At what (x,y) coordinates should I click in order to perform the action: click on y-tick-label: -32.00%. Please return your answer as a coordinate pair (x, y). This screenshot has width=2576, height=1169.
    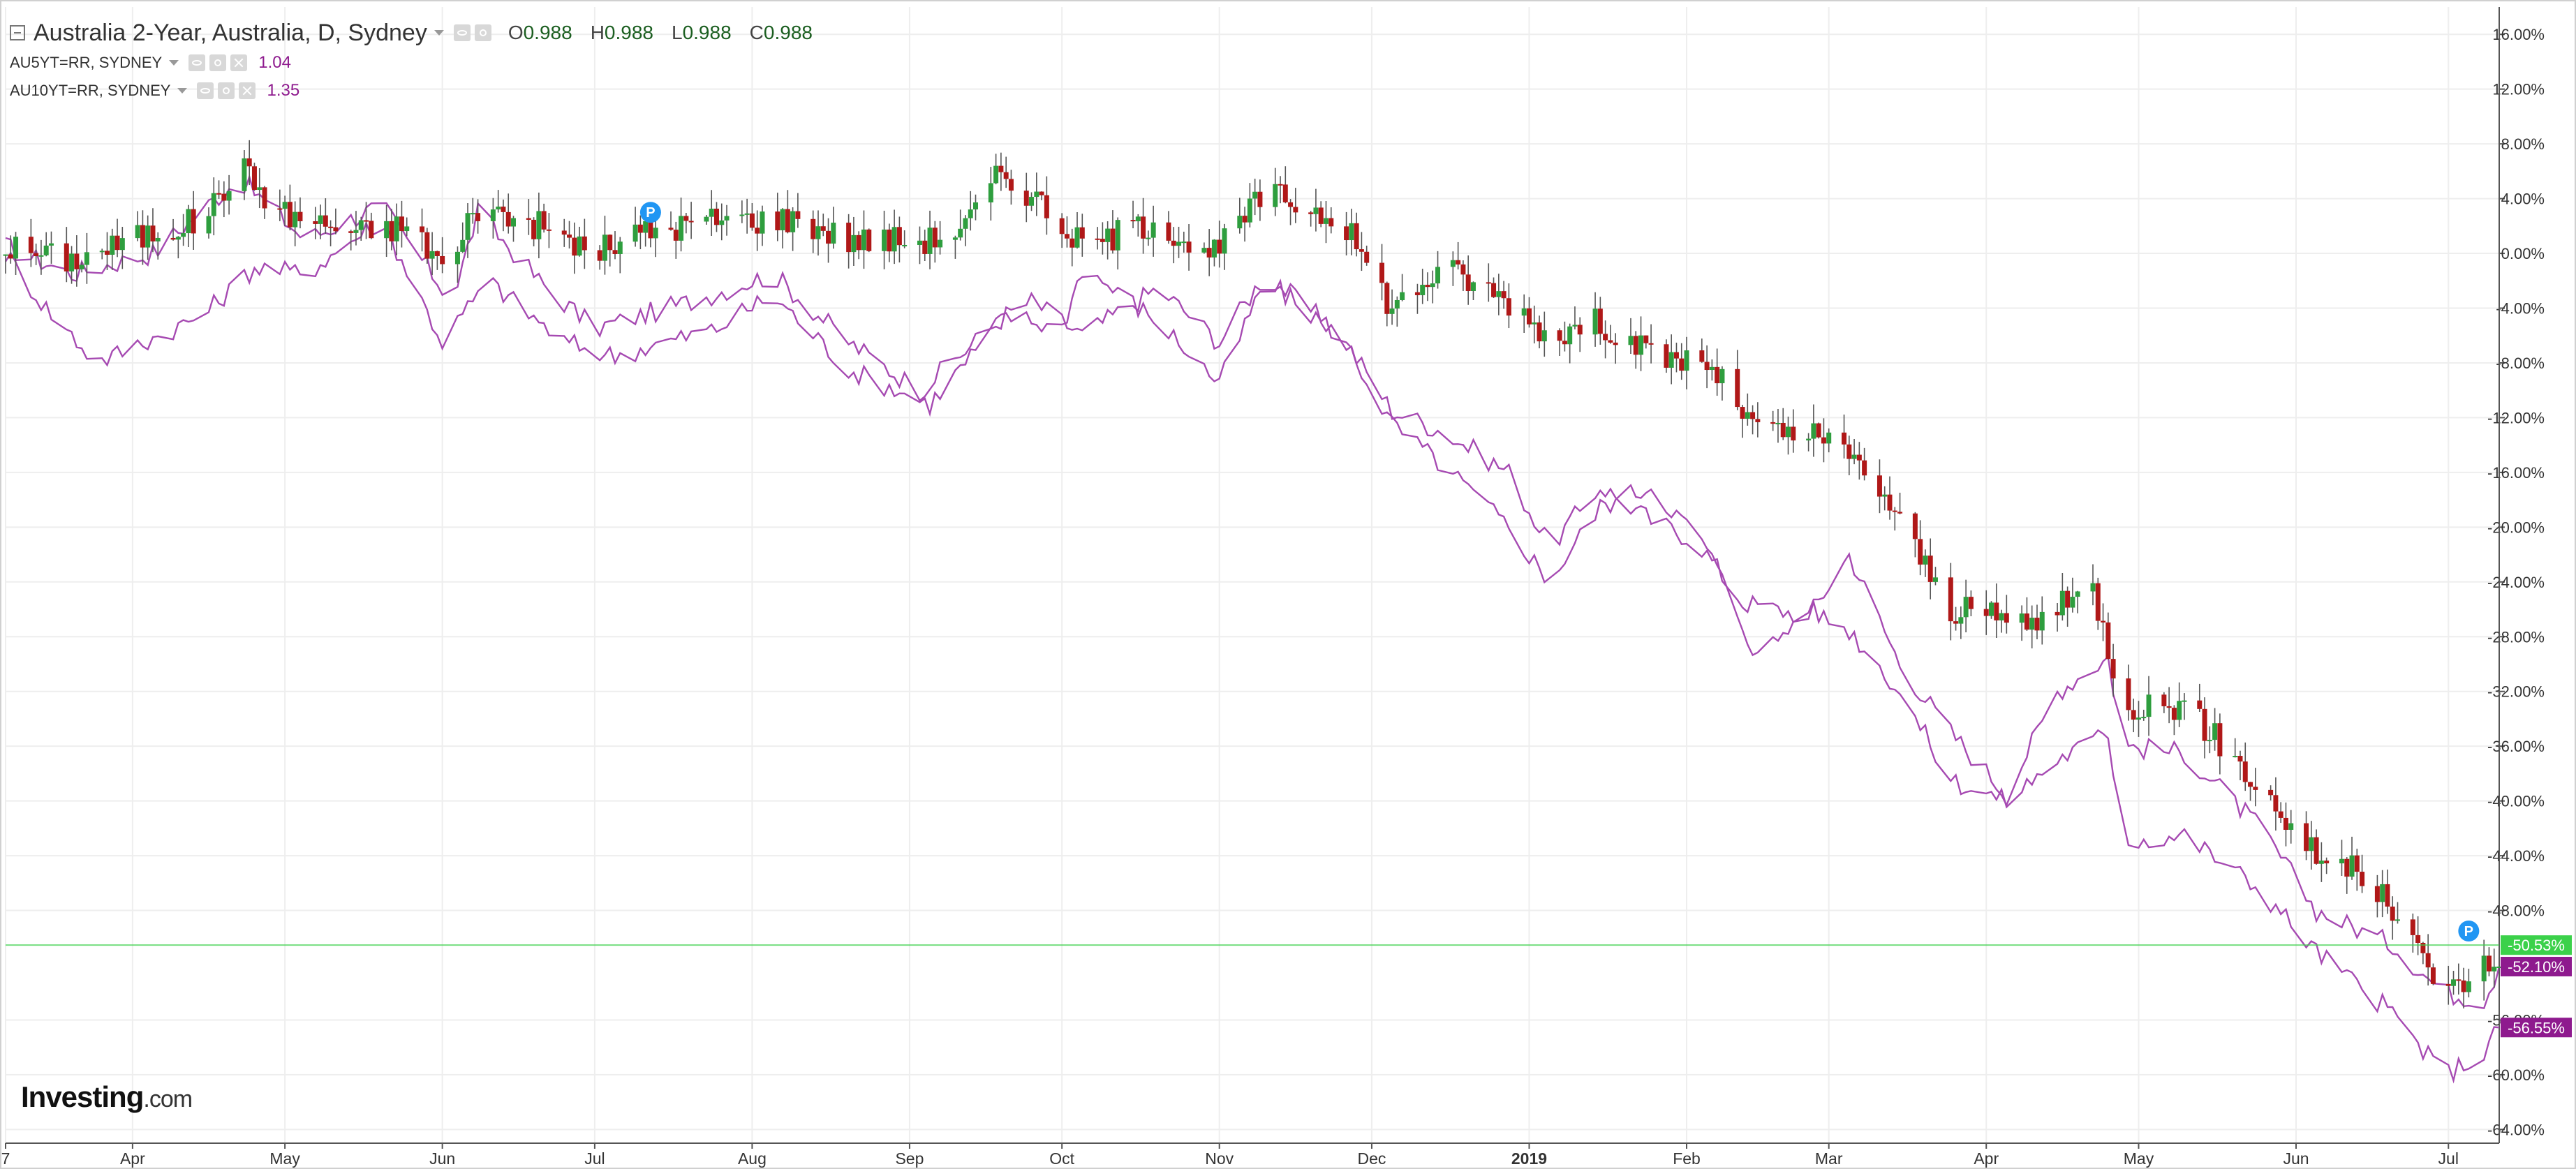
    Looking at the image, I should click on (2516, 692).